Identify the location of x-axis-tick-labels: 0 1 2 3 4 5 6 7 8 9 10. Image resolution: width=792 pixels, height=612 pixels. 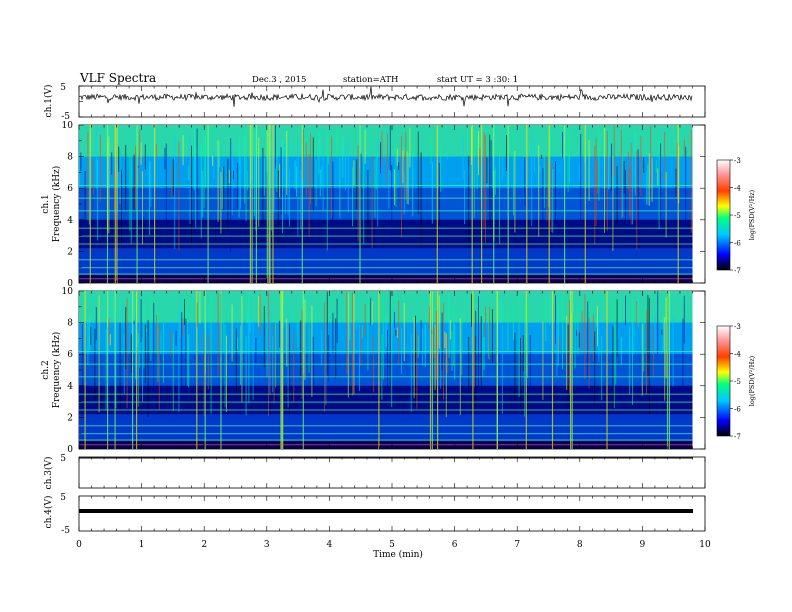
(393, 545).